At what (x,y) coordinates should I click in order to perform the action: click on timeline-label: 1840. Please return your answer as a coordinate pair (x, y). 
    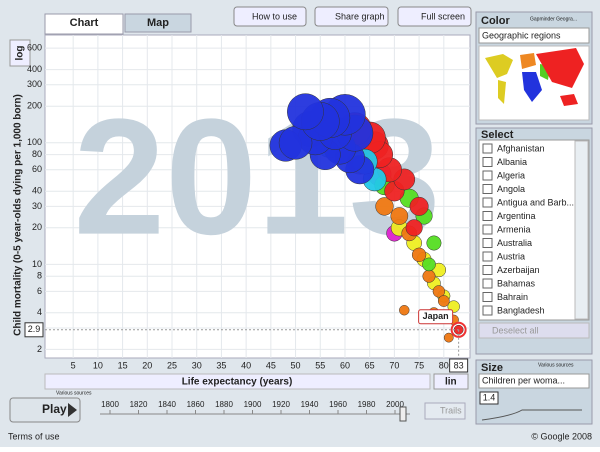
    Looking at the image, I should click on (167, 404).